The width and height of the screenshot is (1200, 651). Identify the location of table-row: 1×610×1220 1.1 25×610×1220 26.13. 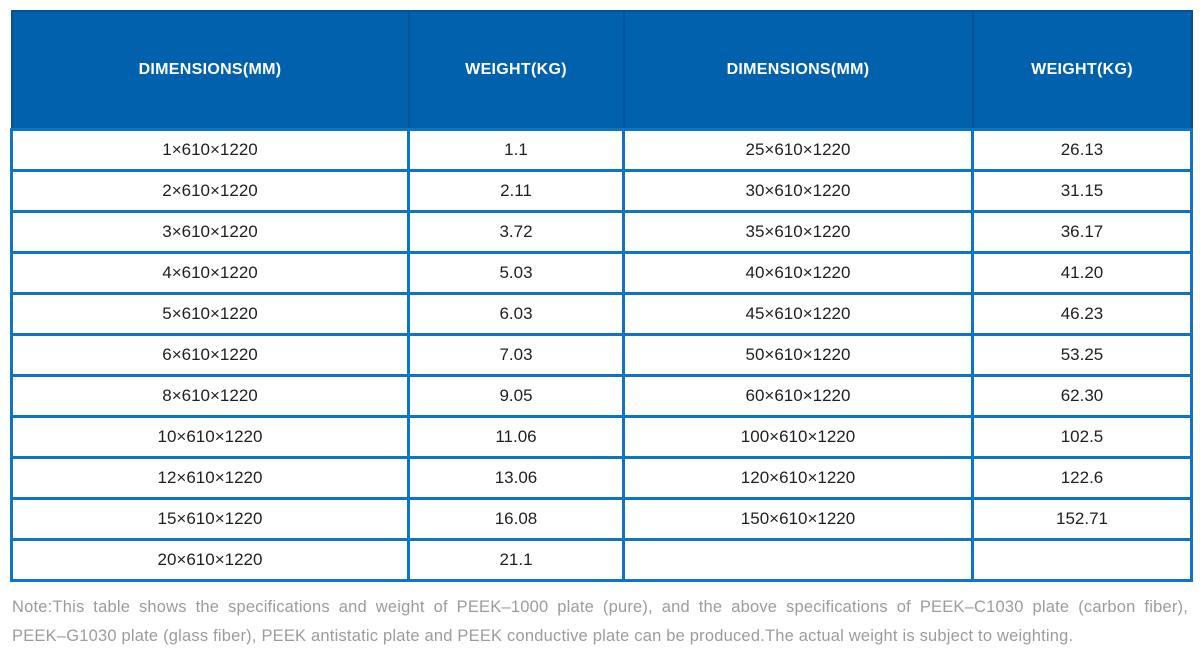
(601, 149).